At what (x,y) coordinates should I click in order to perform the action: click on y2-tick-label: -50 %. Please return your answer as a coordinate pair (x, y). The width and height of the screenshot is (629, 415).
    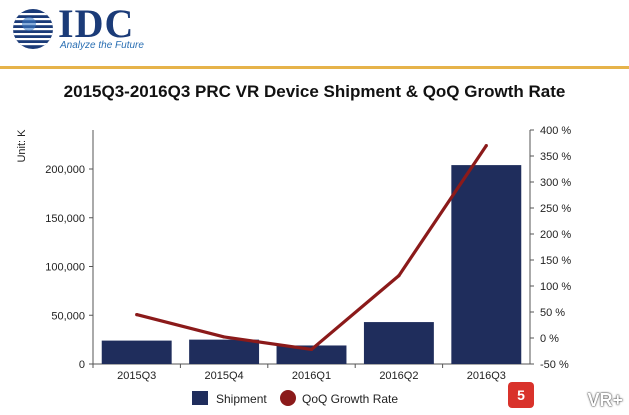
    Looking at the image, I should click on (554, 365).